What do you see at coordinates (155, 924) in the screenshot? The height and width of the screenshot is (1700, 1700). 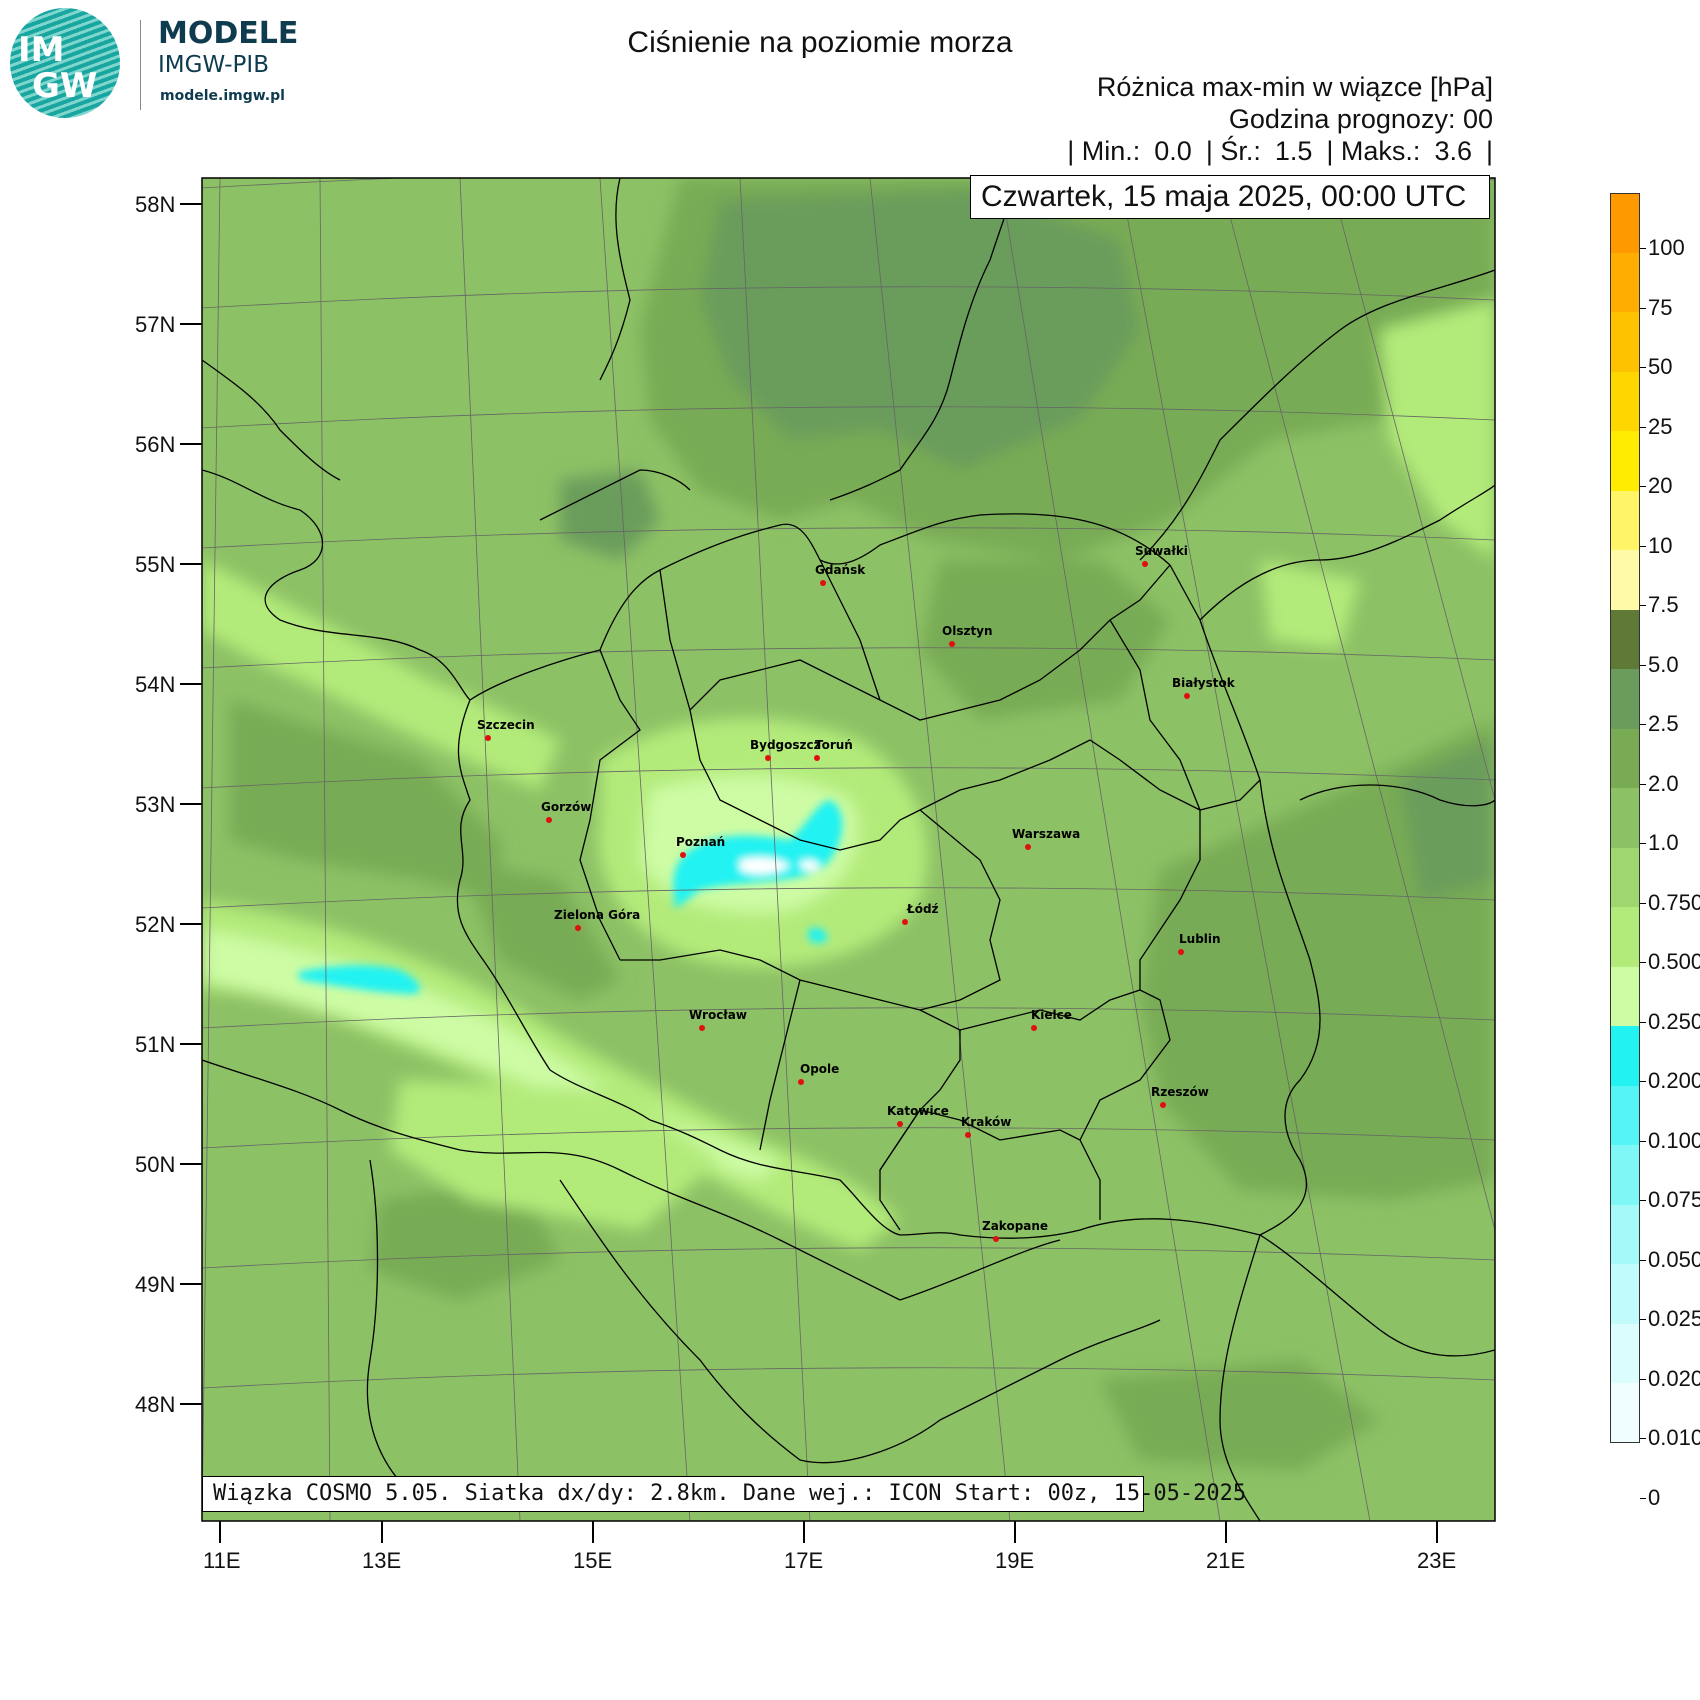 I see `lat-label-52n: 52N` at bounding box center [155, 924].